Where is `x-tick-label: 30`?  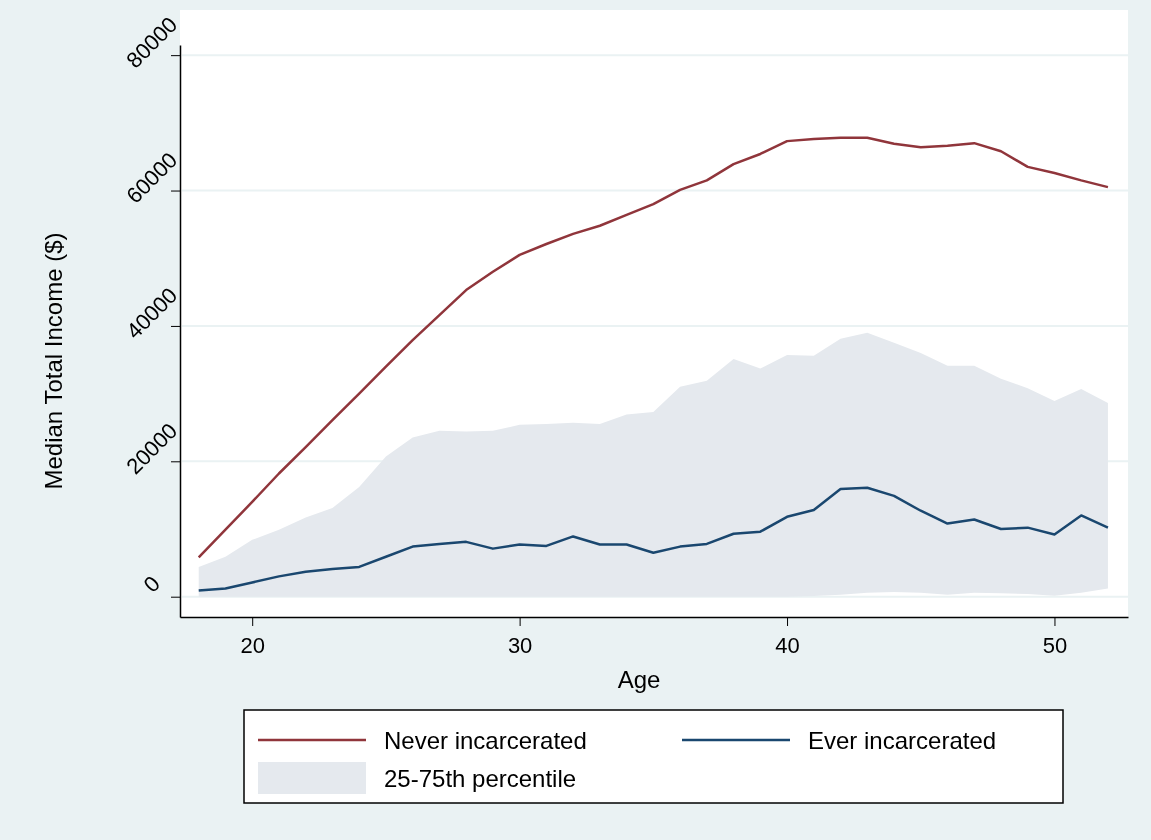
x-tick-label: 30 is located at coordinates (520, 646).